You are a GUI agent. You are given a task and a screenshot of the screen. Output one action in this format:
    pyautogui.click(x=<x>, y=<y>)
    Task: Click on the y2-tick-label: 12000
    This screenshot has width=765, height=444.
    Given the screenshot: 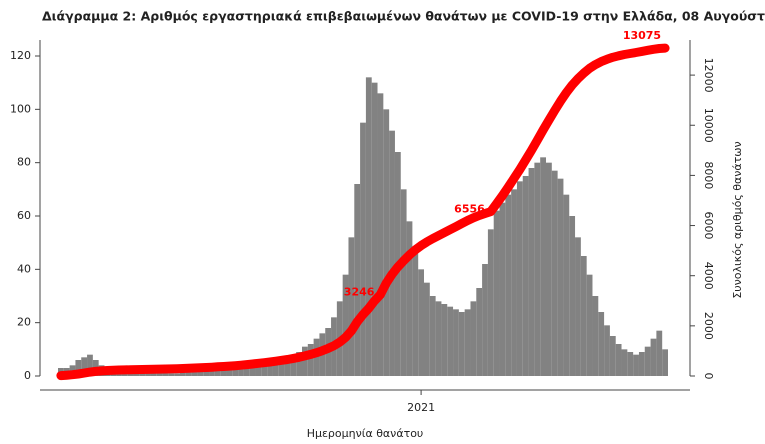 What is the action you would take?
    pyautogui.click(x=708, y=75)
    